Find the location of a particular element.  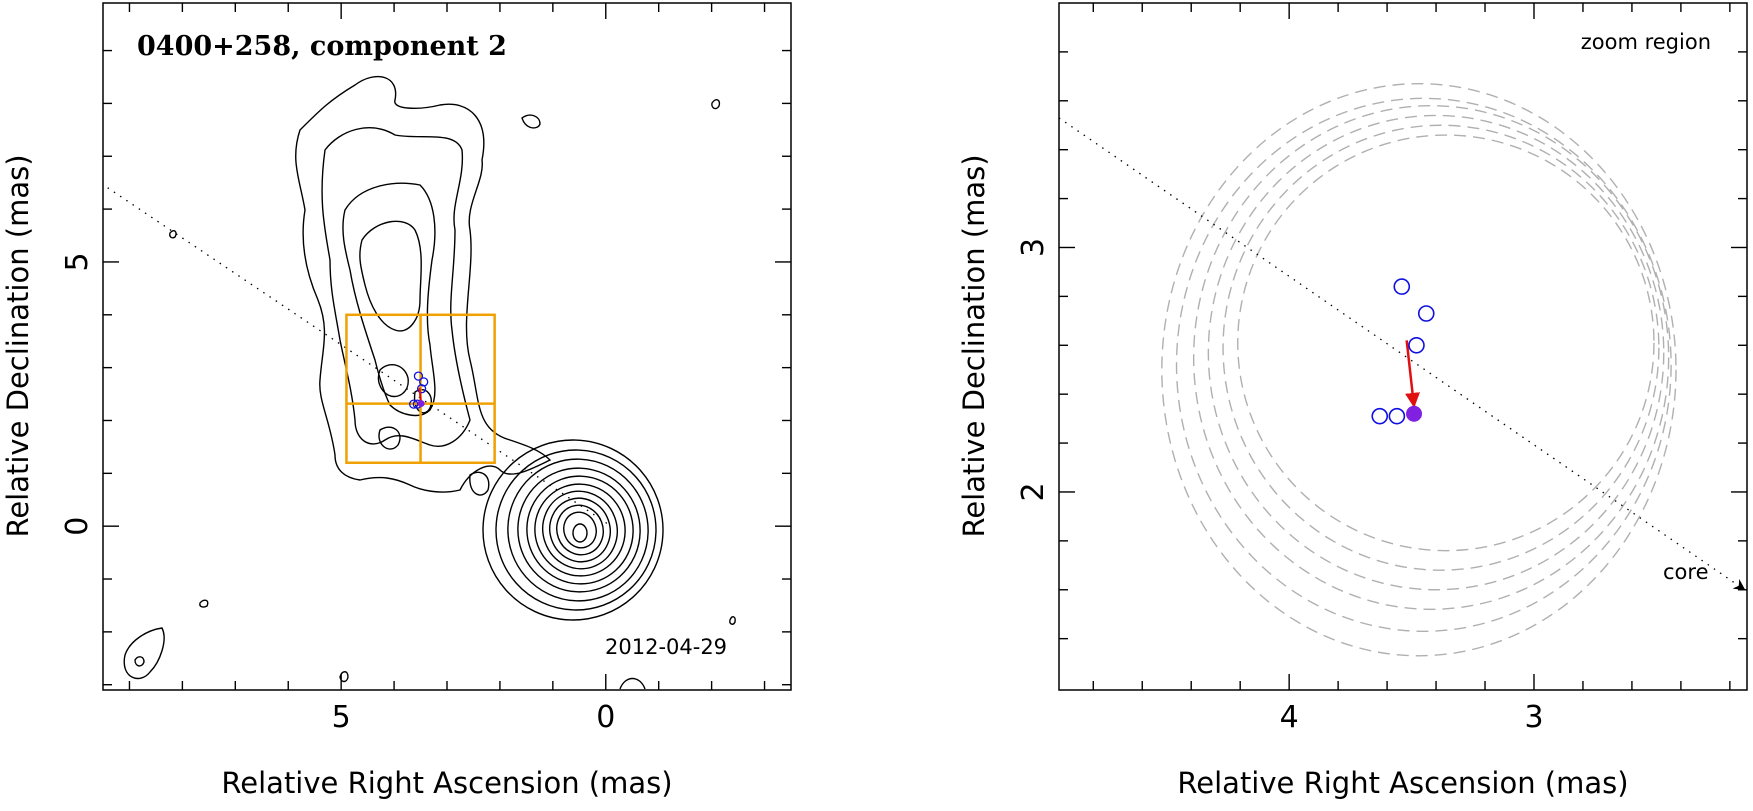

zoom-region-label: zoom region is located at coordinates (1646, 42).